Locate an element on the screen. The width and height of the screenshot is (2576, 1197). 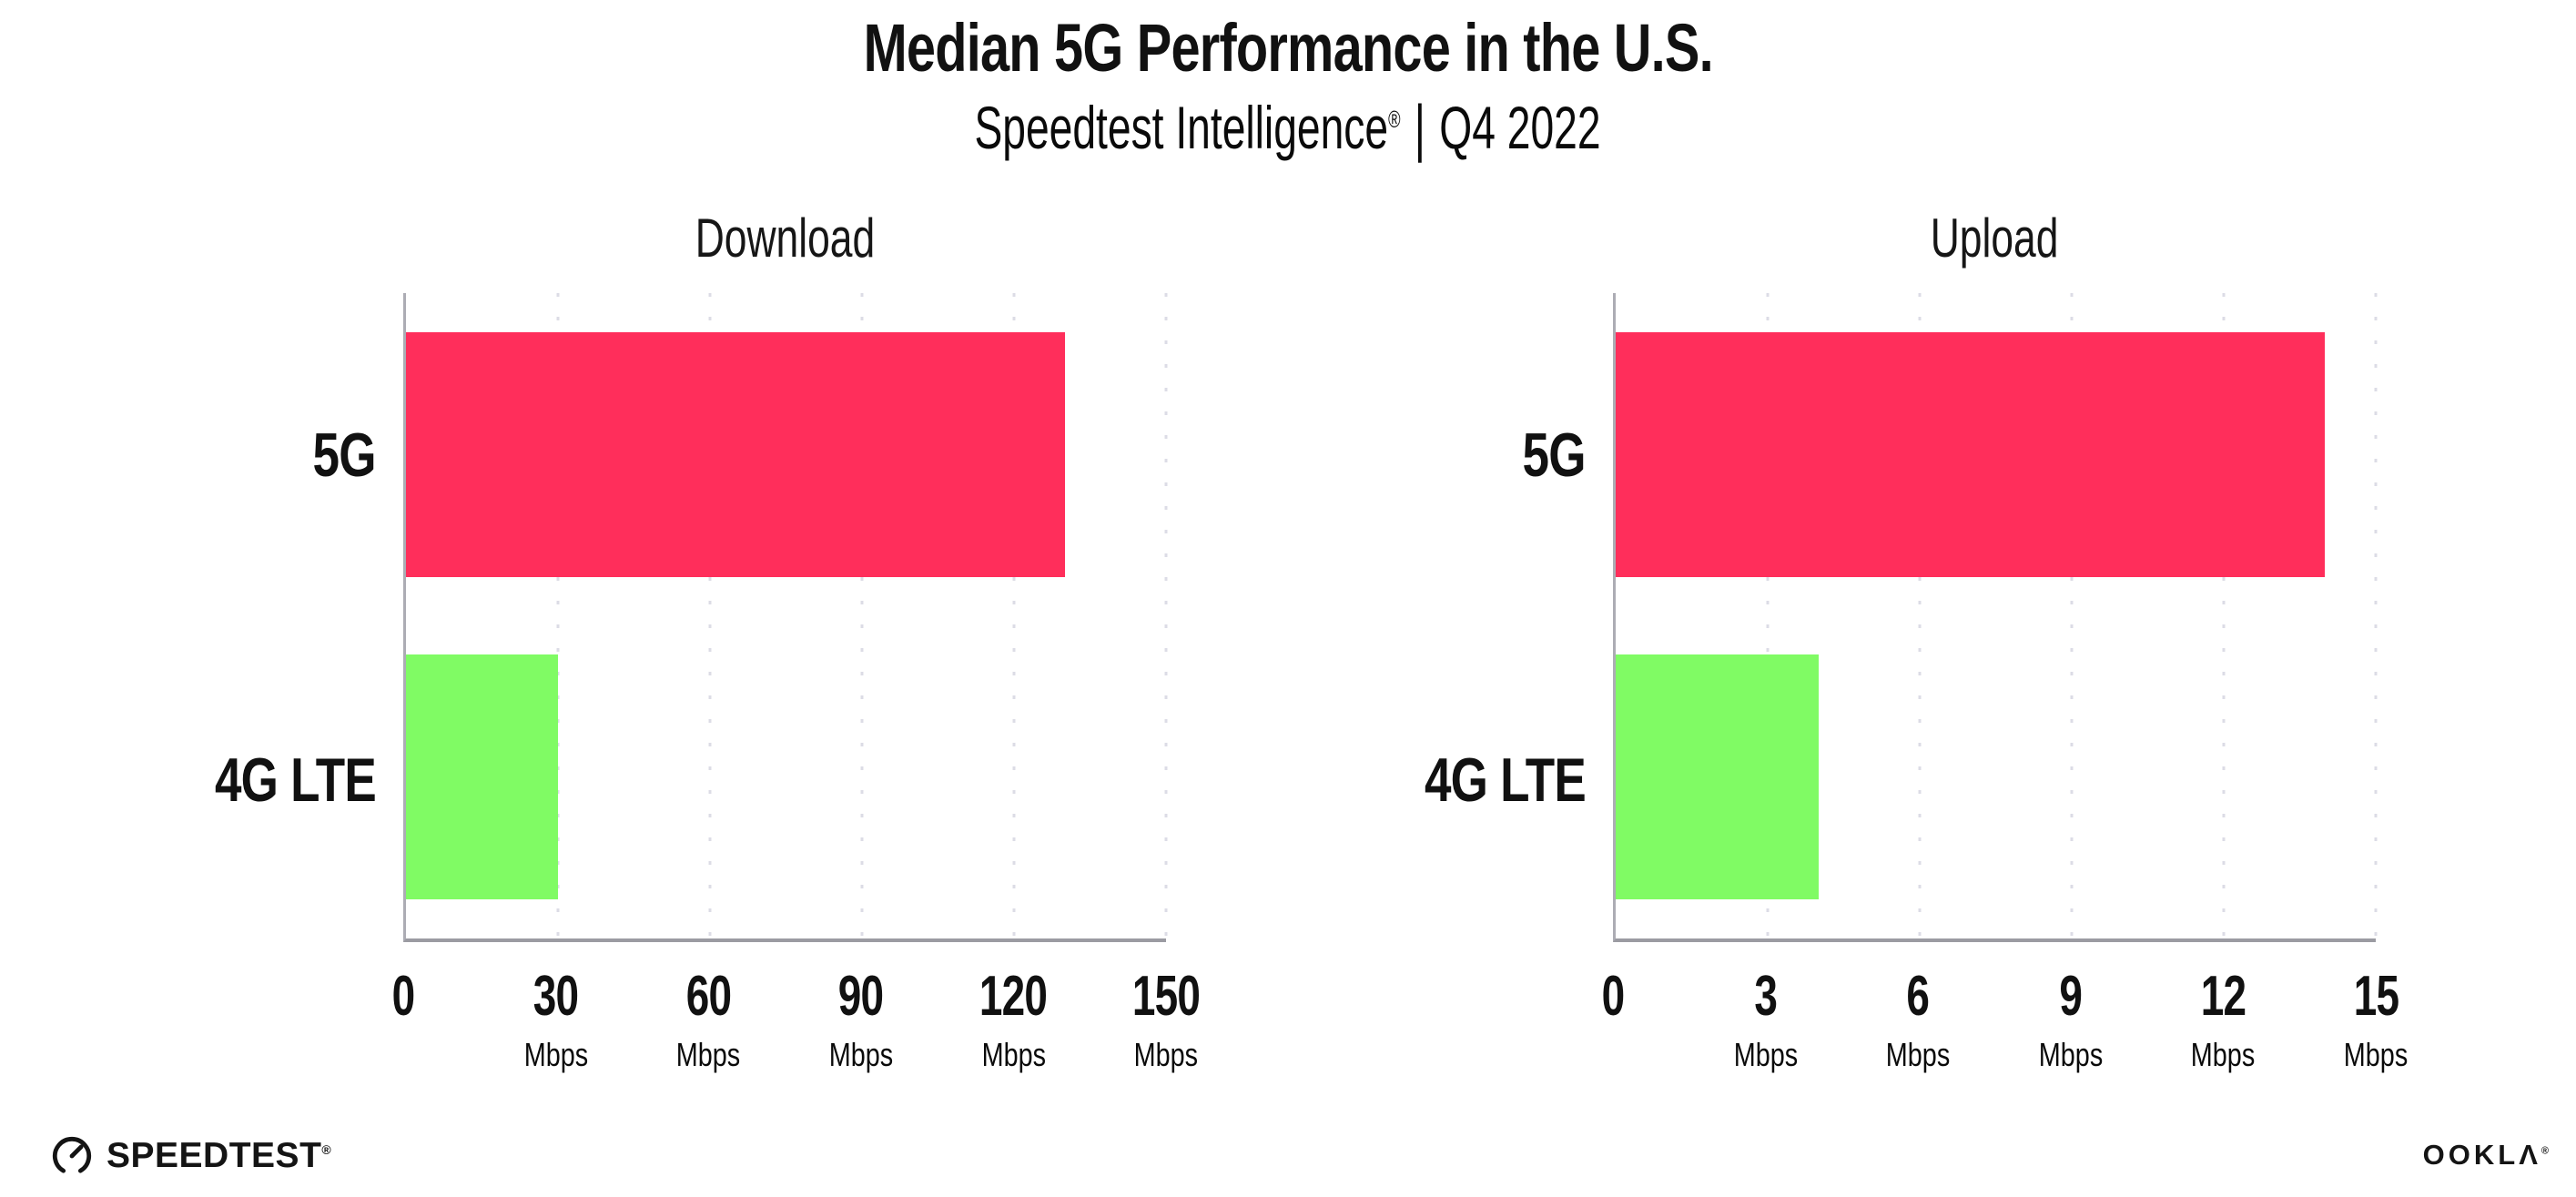
upload-x-axis: 0 3 Mbps 6 Mbps 9 Mbps 12 Mbps is located at coordinates (2005, 1021).